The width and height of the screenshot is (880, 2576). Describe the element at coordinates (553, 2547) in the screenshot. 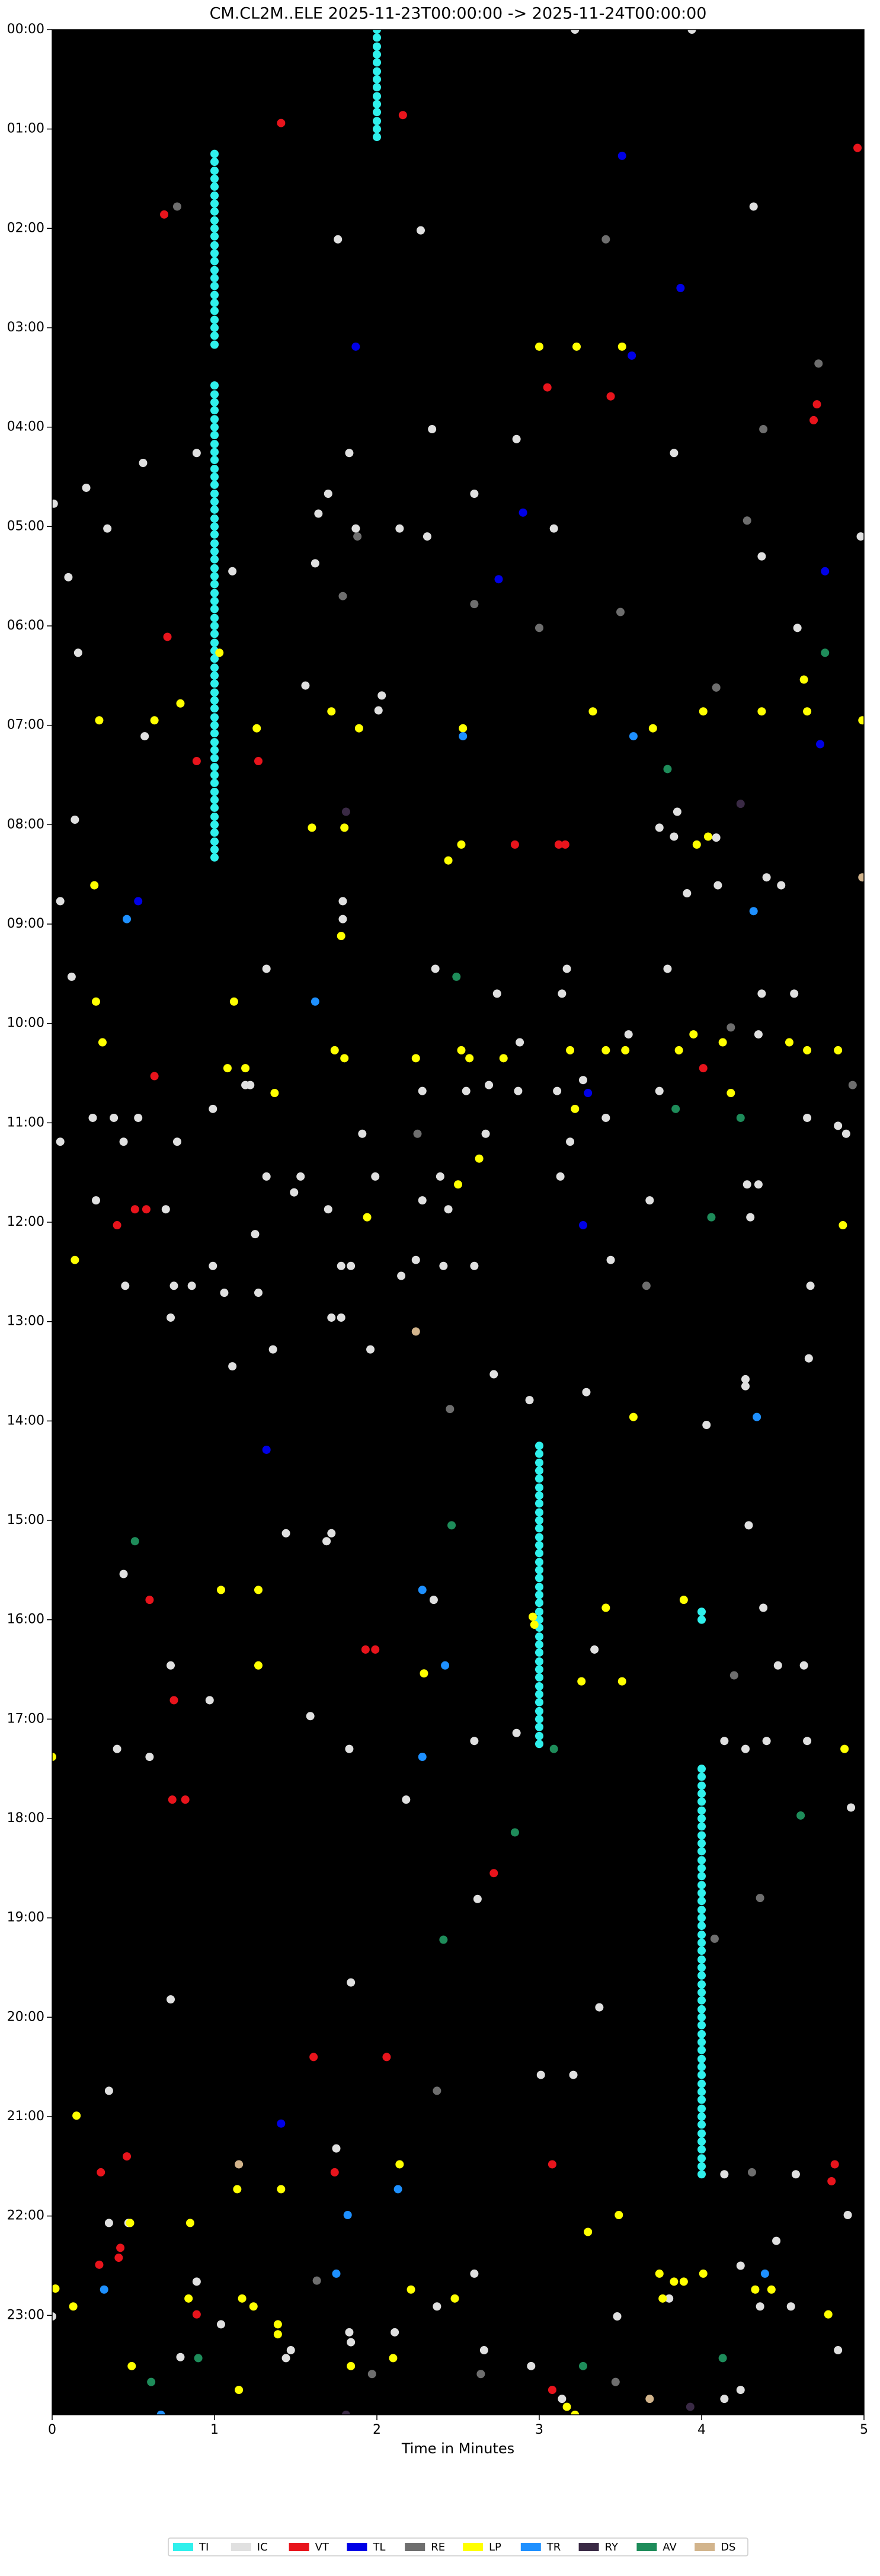

I see `legend-label: TR` at that location.